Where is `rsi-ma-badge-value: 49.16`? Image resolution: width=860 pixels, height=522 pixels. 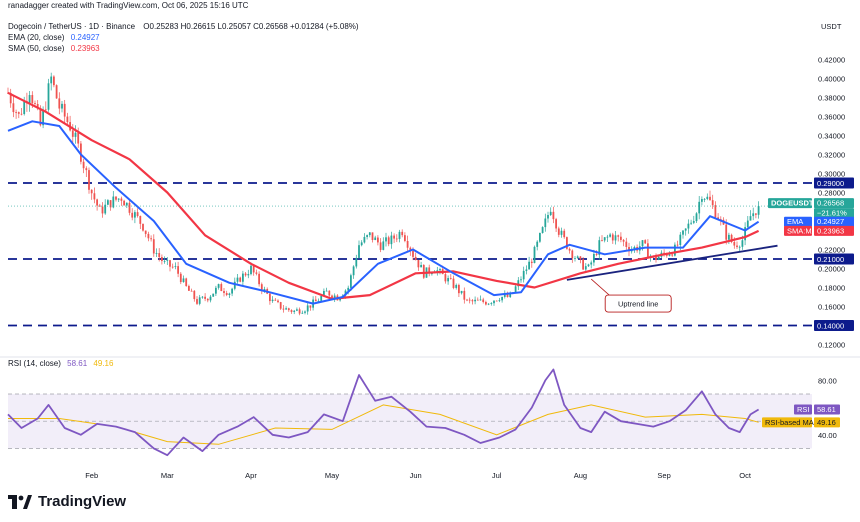
rsi-ma-badge-value: 49.16 is located at coordinates (826, 422).